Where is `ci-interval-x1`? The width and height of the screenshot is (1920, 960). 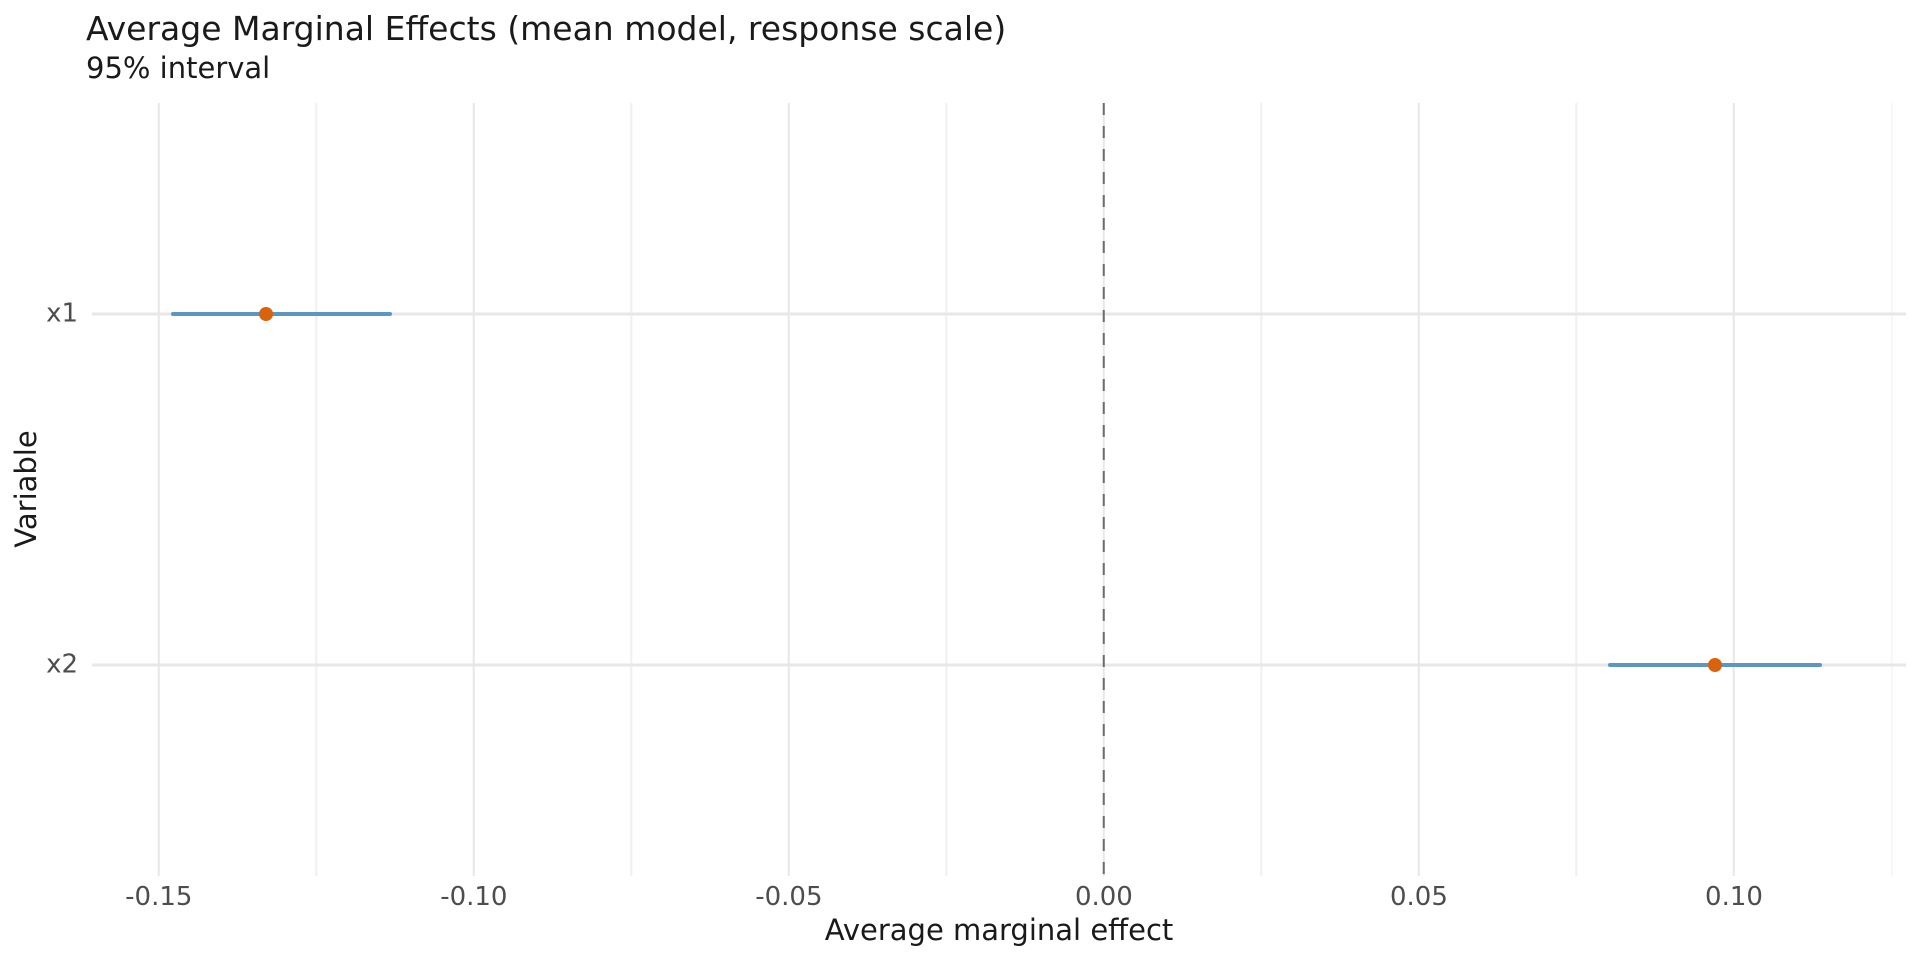 ci-interval-x1 is located at coordinates (281, 313).